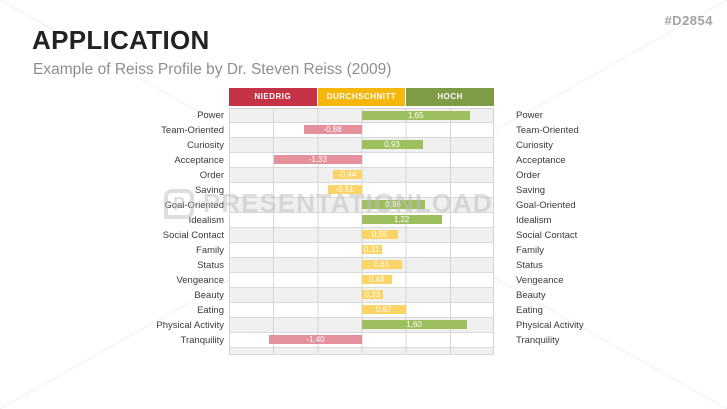  I want to click on chart-row: Team-Oriented -0,88 Team-Oriented, so click(376, 130).